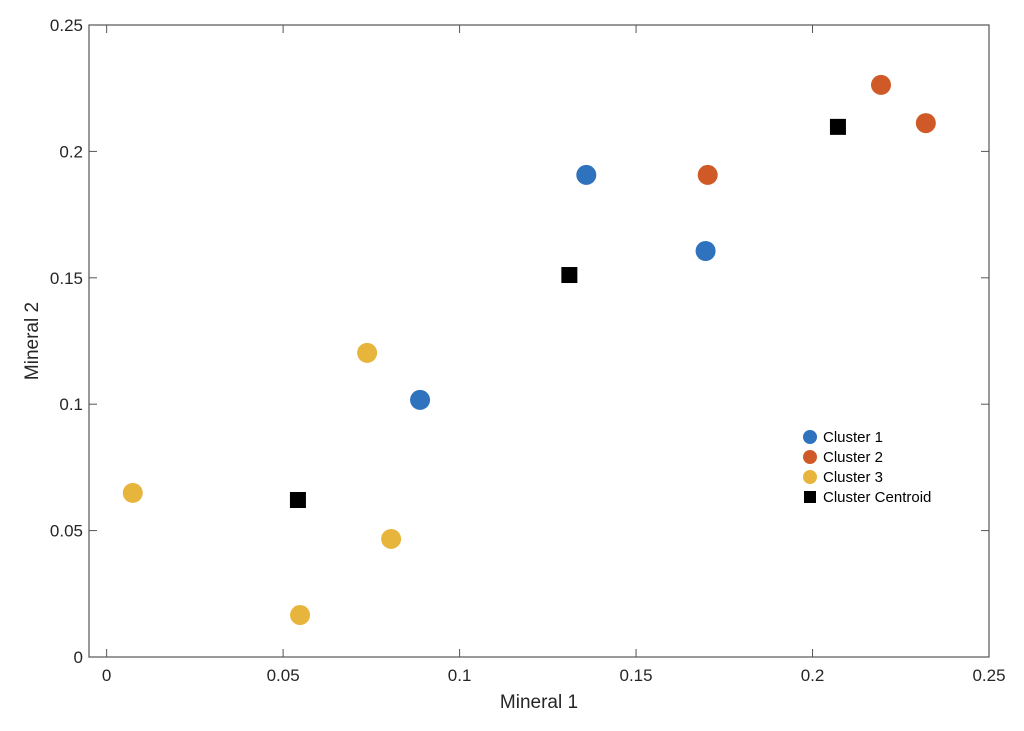  Describe the element at coordinates (78, 657) in the screenshot. I see `y-tick-label: 0` at that location.